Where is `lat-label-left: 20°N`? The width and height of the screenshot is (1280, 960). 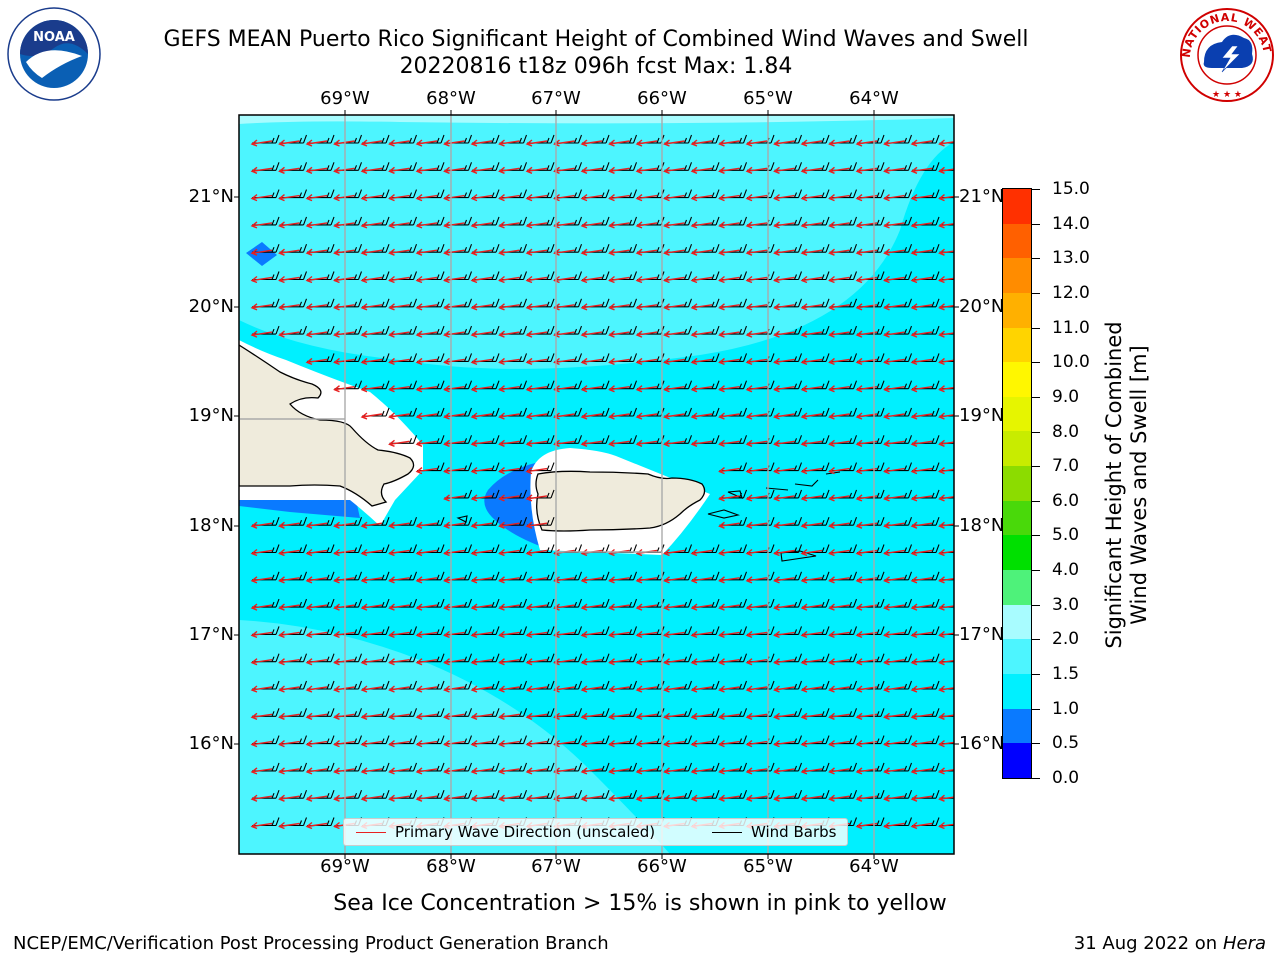
lat-label-left: 20°N is located at coordinates (211, 306).